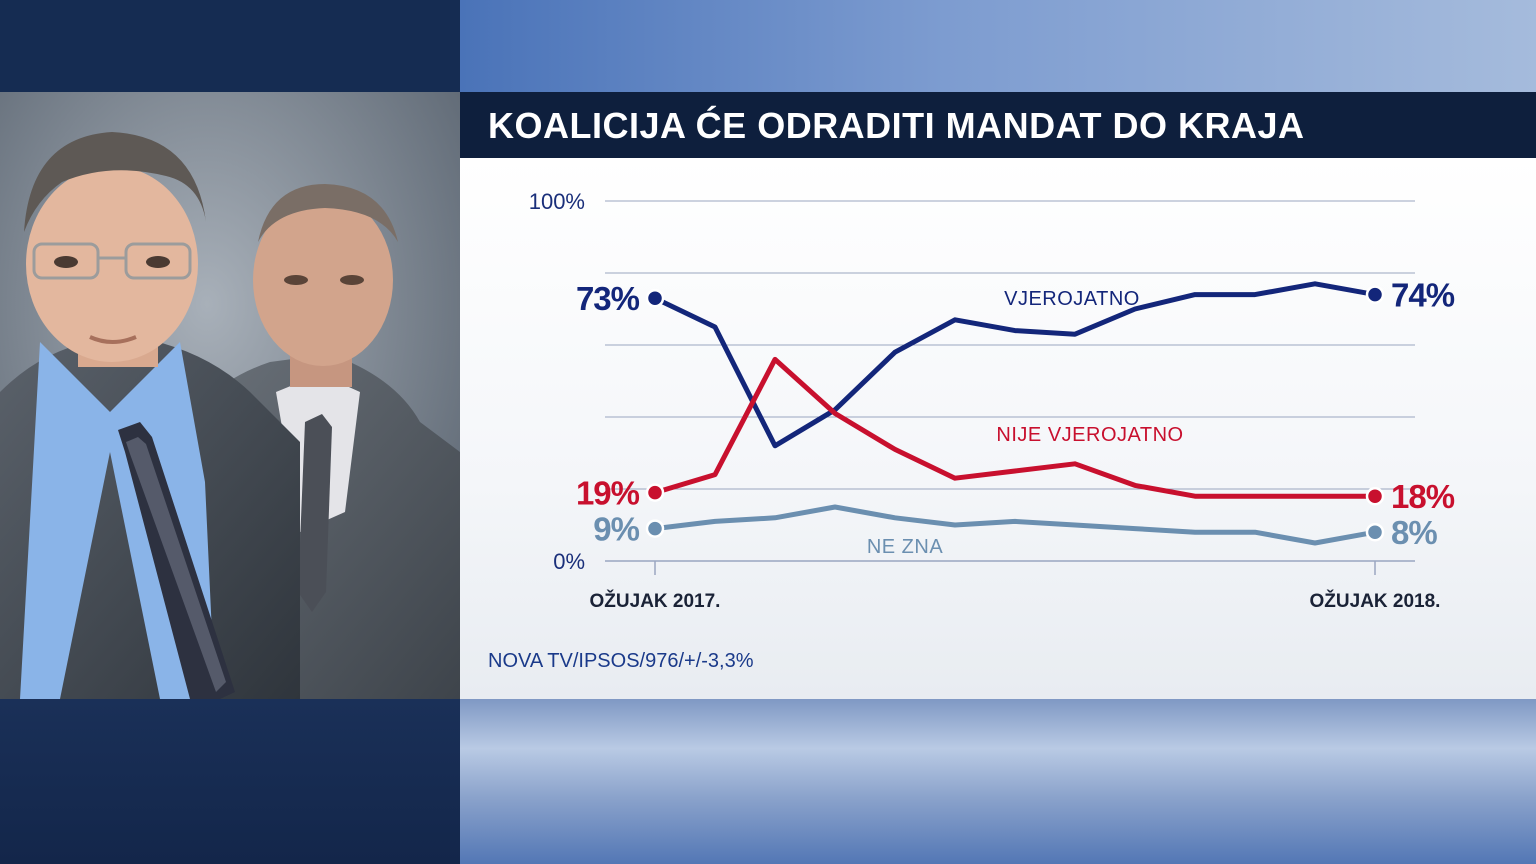  What do you see at coordinates (557, 201) in the screenshot?
I see `y-tick-label: 100%` at bounding box center [557, 201].